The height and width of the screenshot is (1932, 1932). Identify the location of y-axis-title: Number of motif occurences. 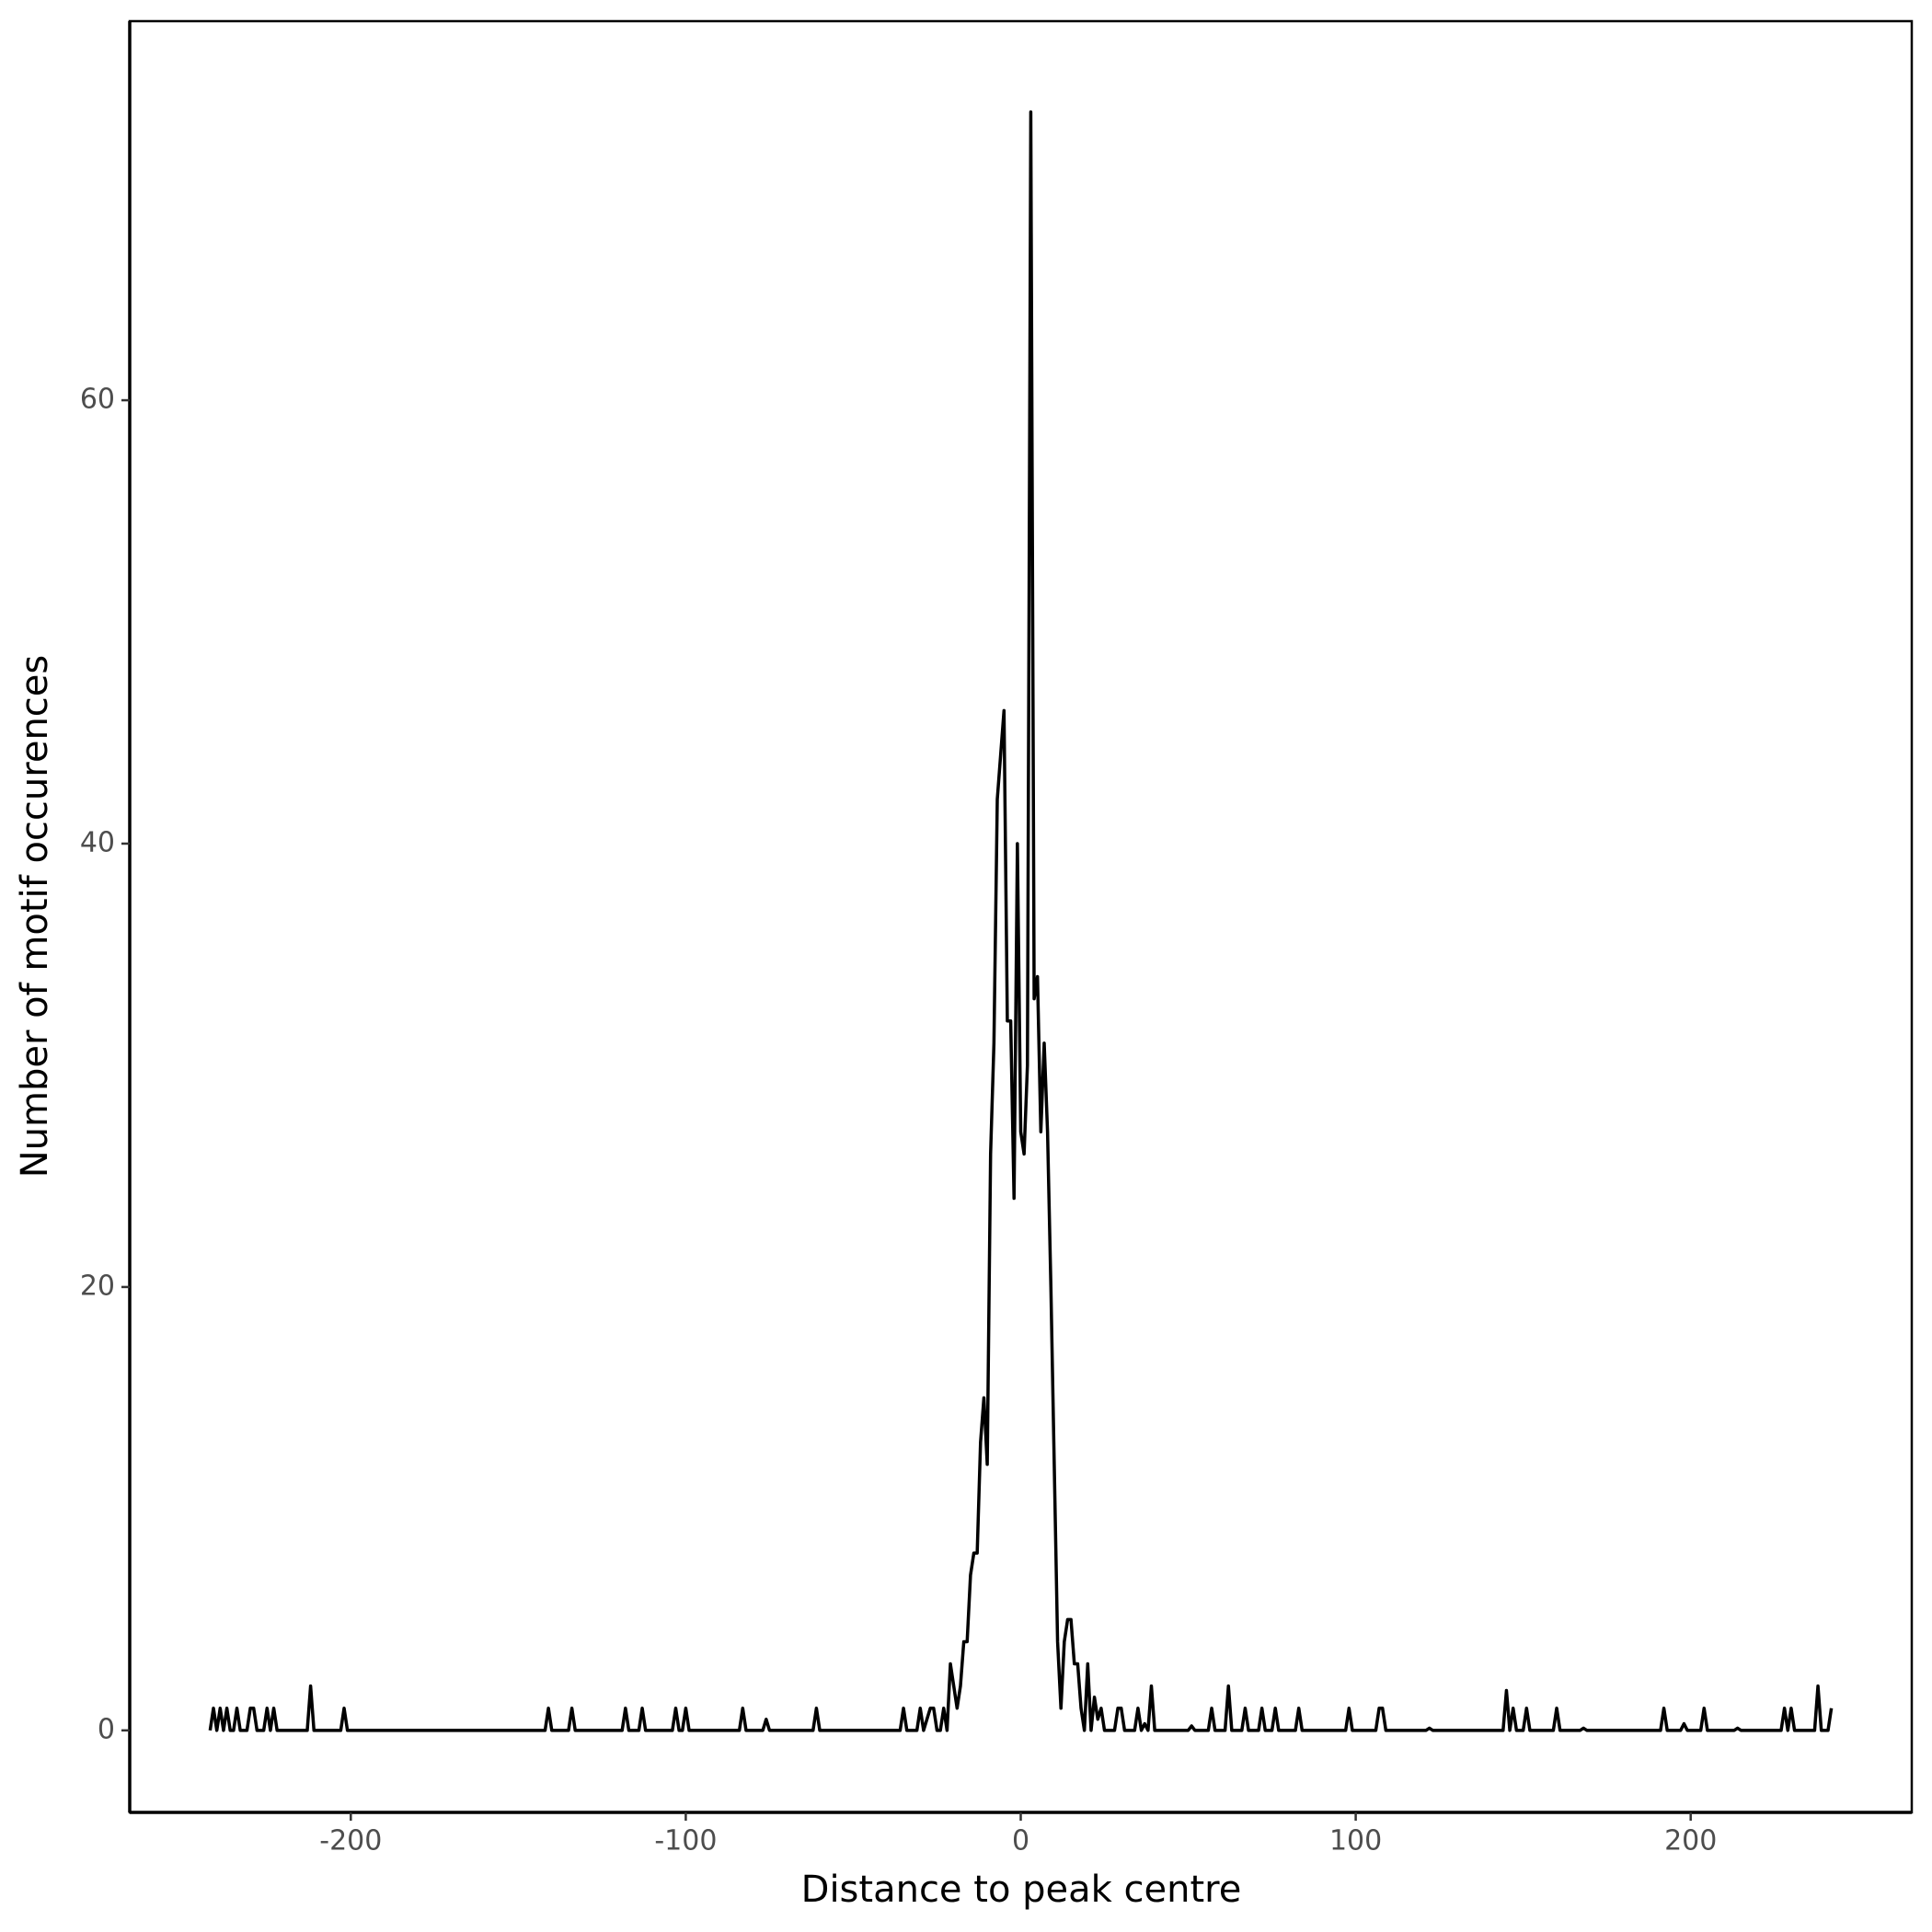
(35, 916).